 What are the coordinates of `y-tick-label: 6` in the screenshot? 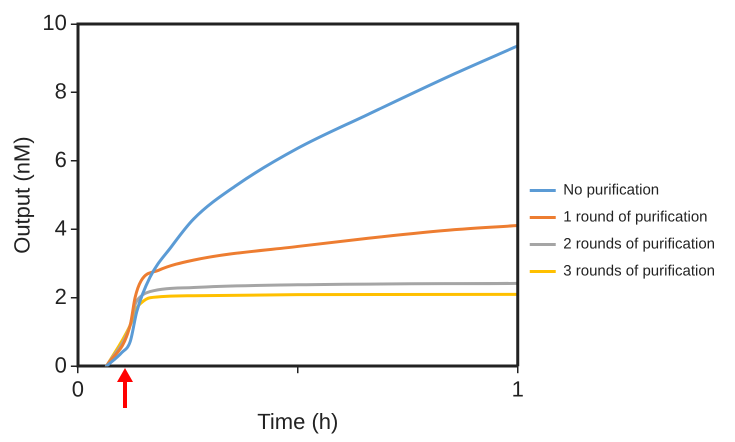 It's located at (60, 159).